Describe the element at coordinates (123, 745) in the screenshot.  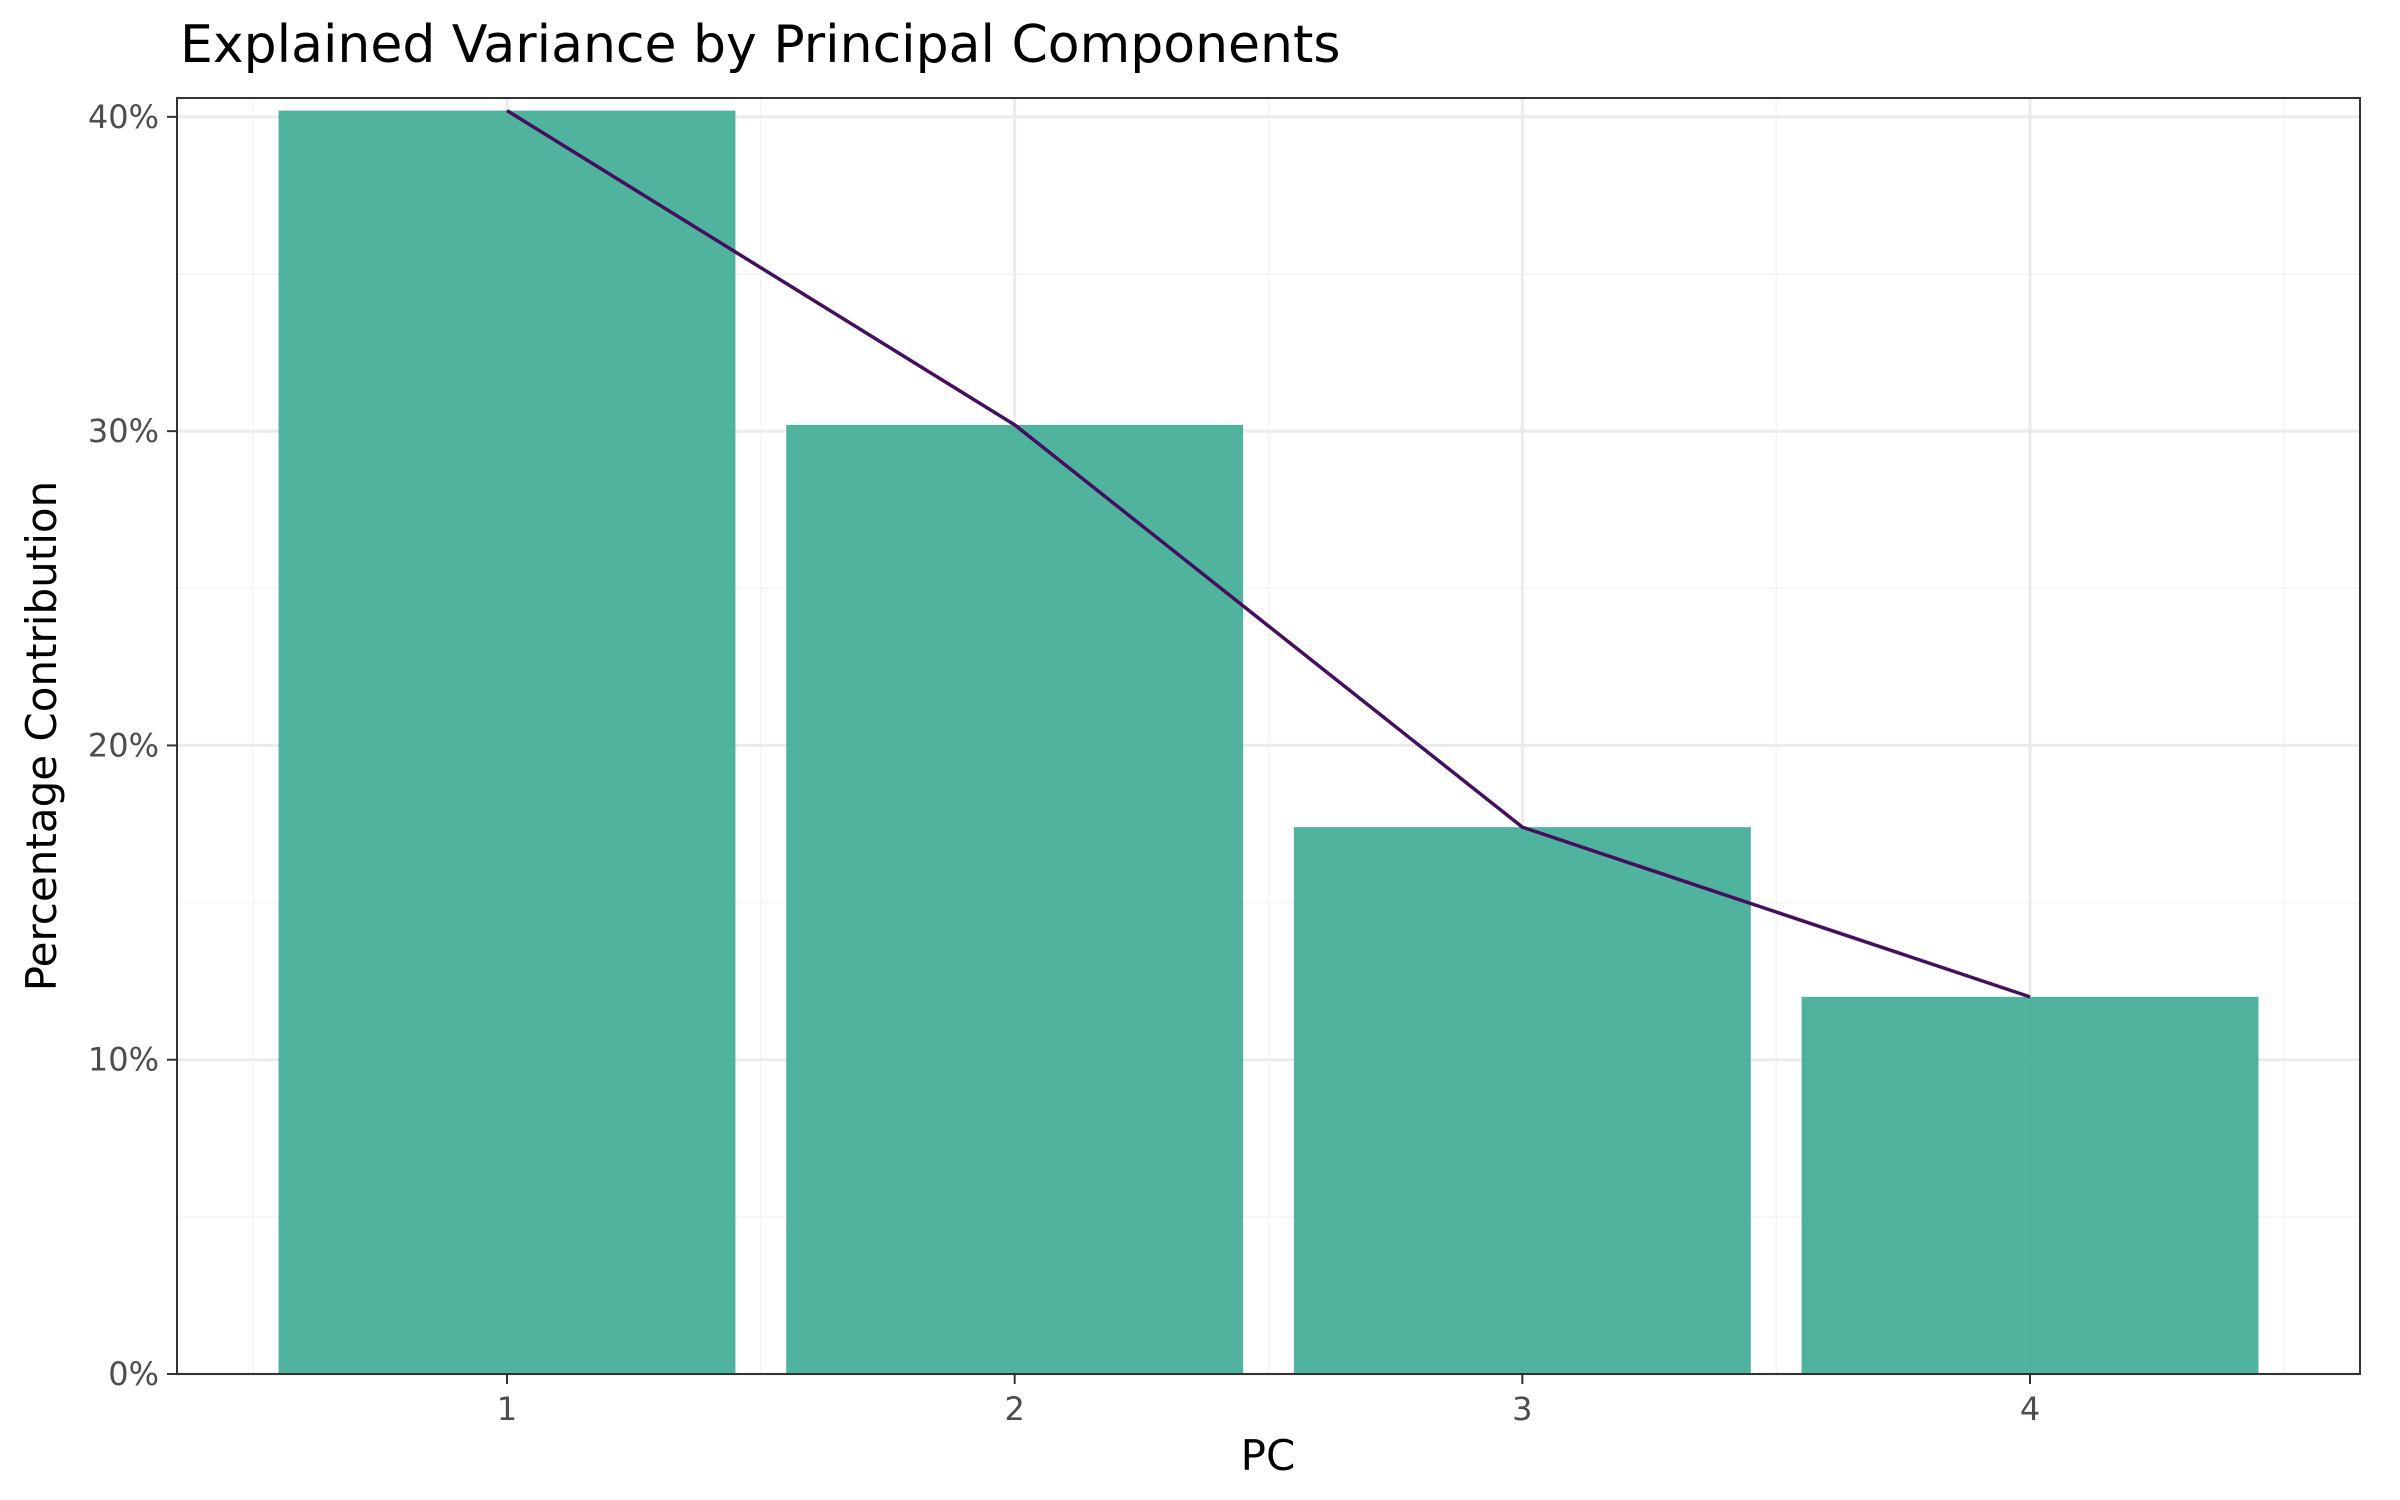
I see `y-tick-label: 20%` at that location.